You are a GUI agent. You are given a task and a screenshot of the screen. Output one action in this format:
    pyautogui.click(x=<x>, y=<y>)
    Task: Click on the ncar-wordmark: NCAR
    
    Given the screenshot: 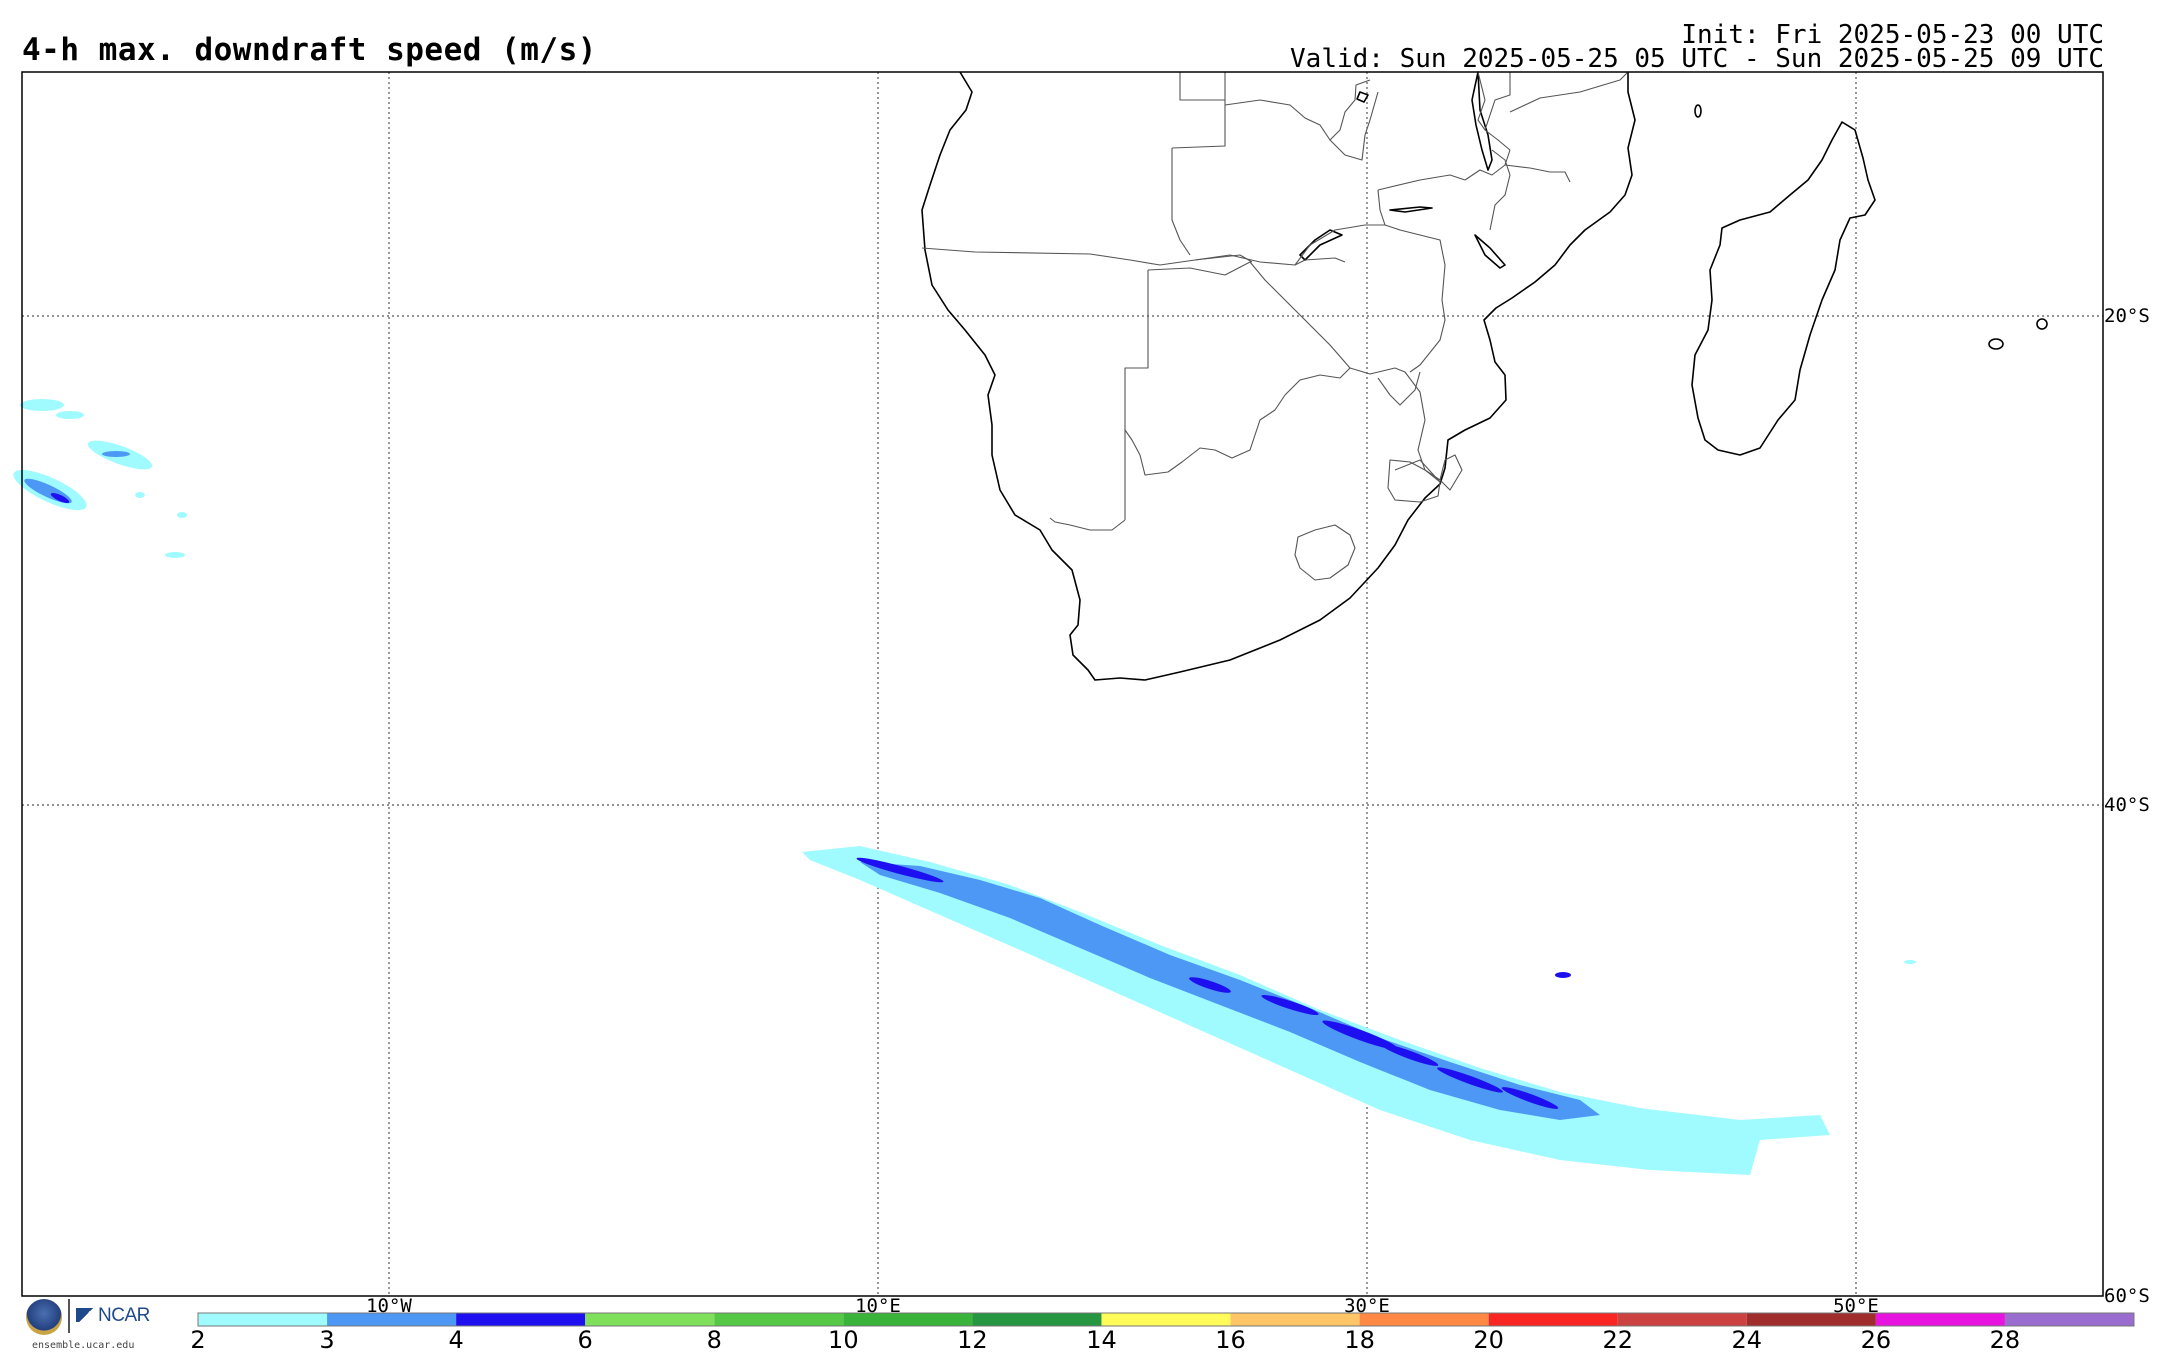 What is the action you would take?
    pyautogui.click(x=113, y=1316)
    